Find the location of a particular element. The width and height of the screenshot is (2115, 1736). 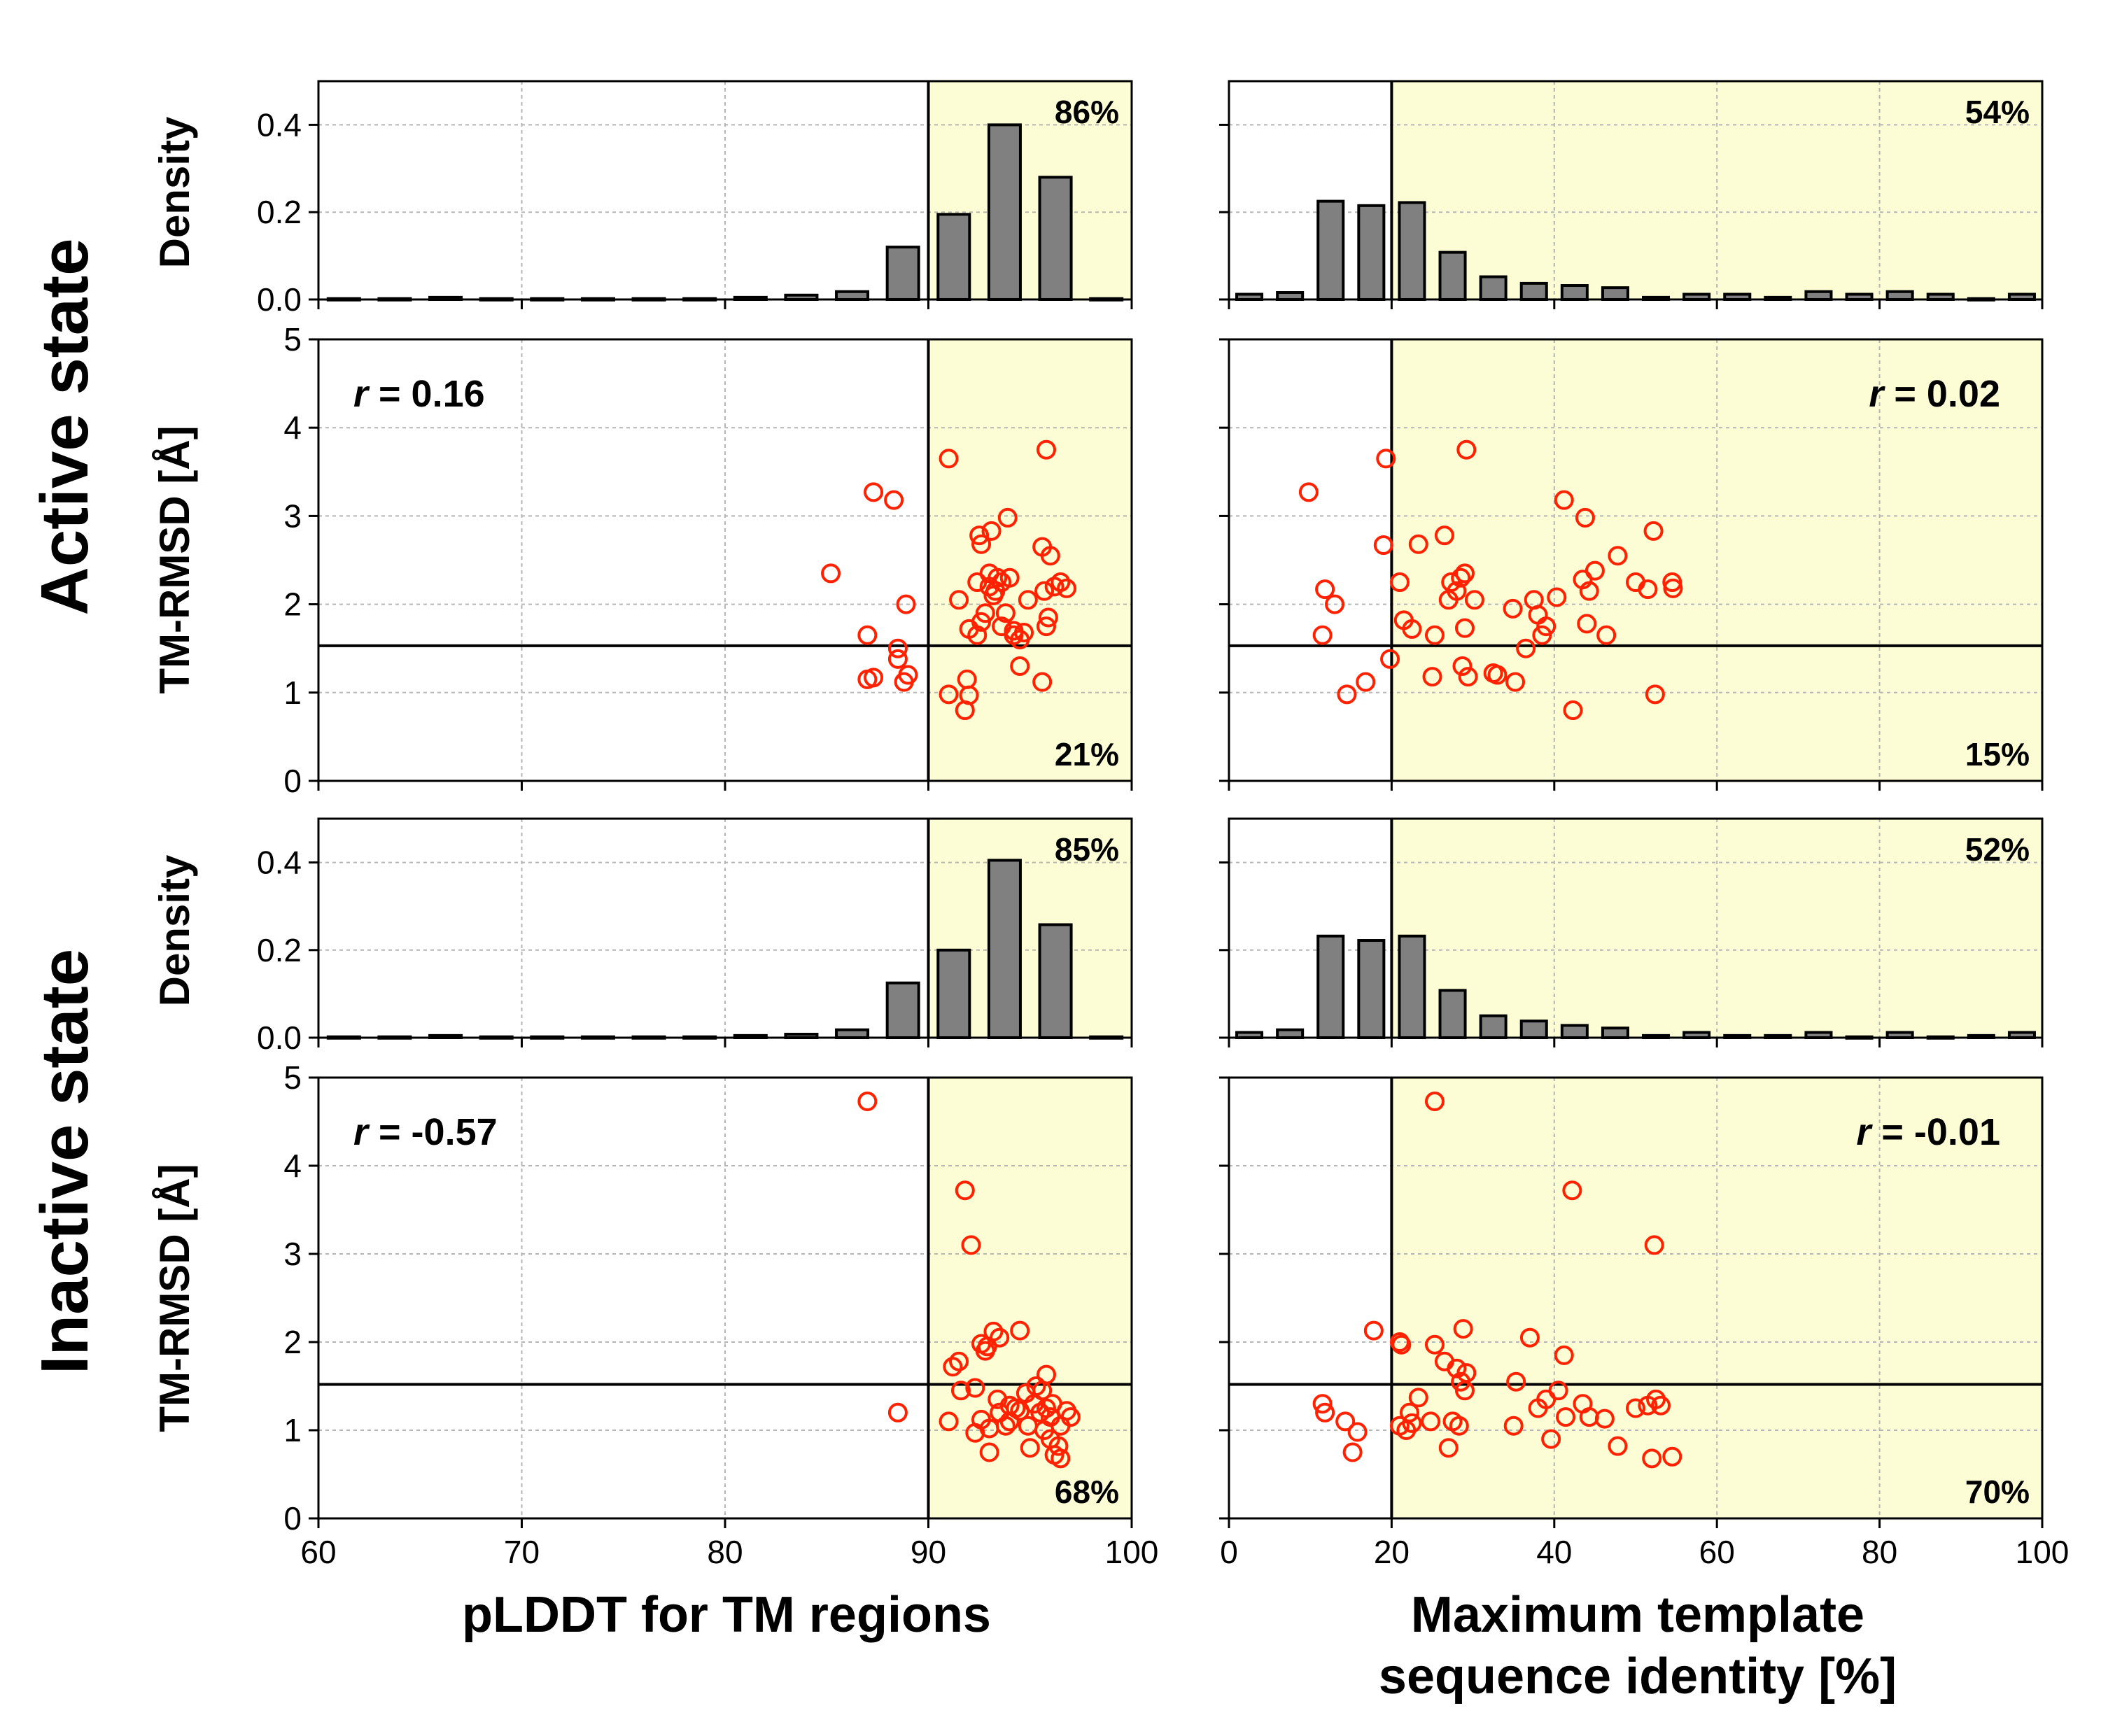

active-state-label: Active state is located at coordinates (64, 427).